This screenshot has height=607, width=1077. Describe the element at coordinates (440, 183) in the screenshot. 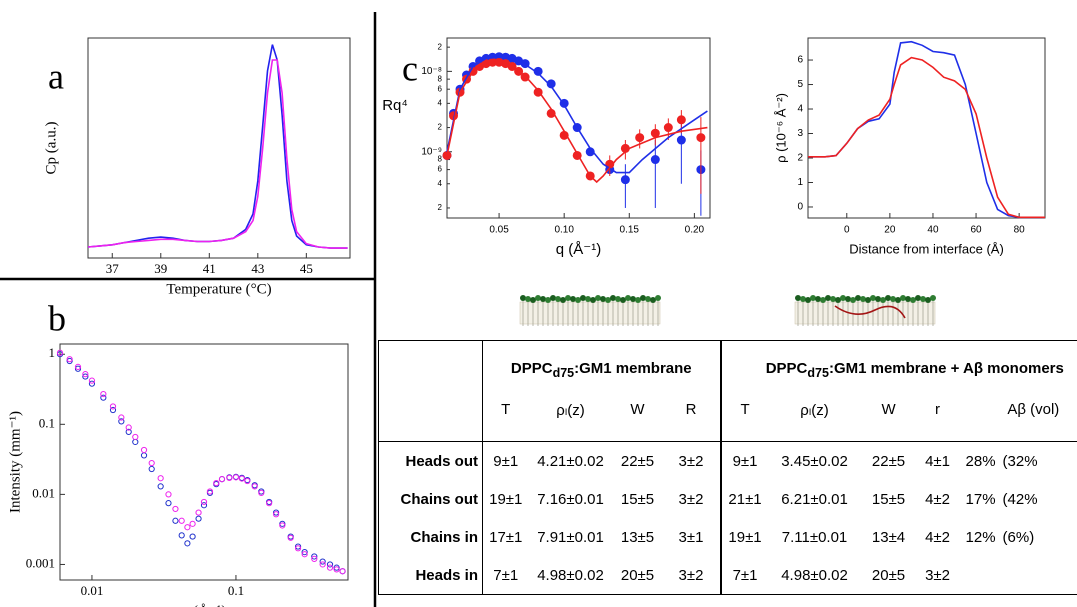

I see `y-tick-label: 4` at that location.